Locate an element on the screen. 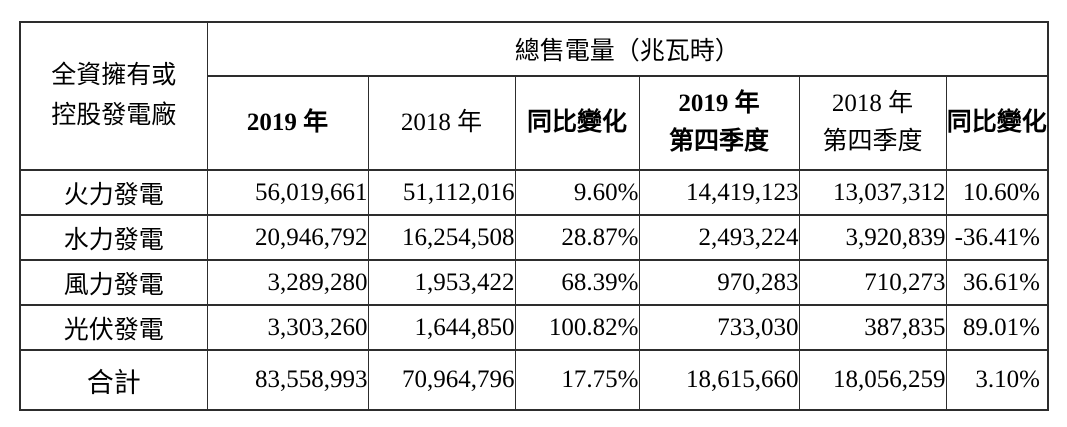 The height and width of the screenshot is (427, 1067). corner-header-line2: 控股發電廠 is located at coordinates (114, 115).